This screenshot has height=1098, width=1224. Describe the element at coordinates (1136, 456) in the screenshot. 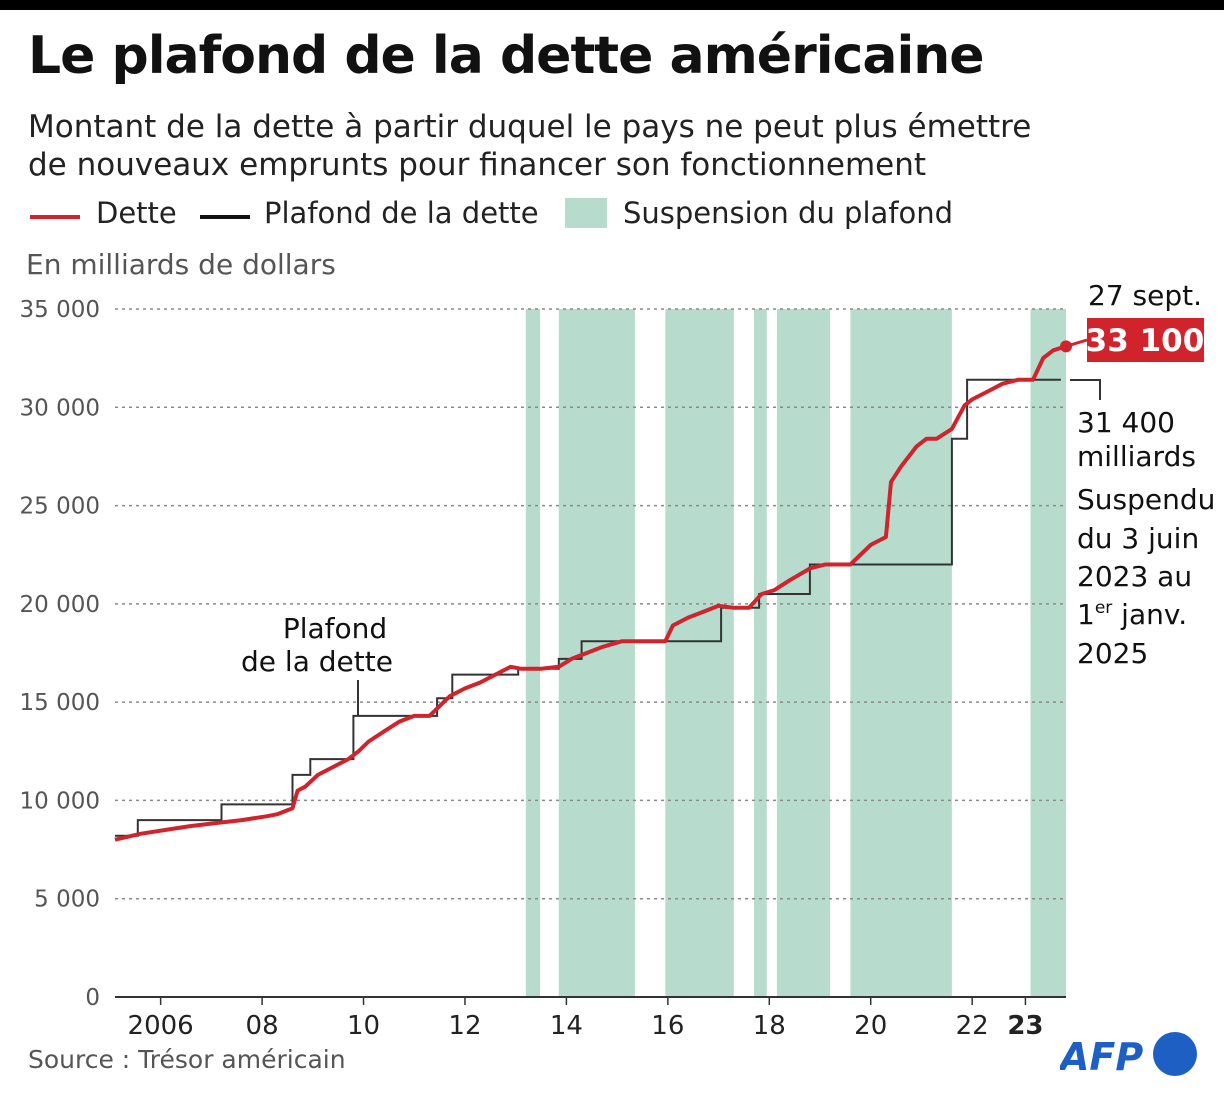

I see `last-ceiling-unit: milliards` at that location.